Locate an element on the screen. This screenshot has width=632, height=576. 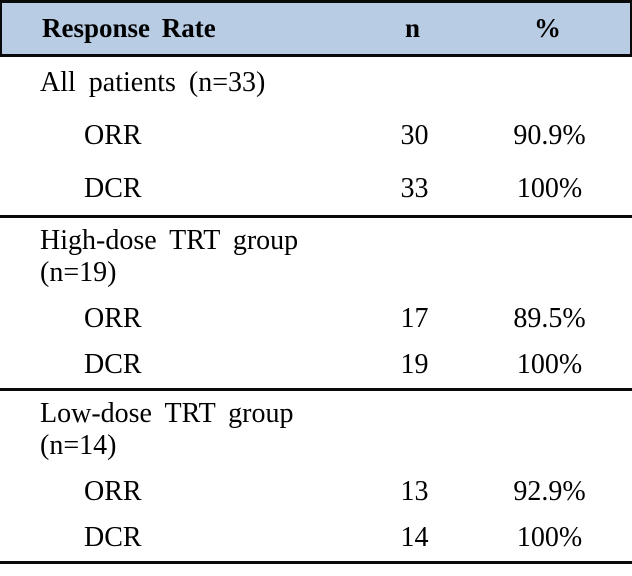
table-row: ORR 17 89.5% is located at coordinates (316, 319).